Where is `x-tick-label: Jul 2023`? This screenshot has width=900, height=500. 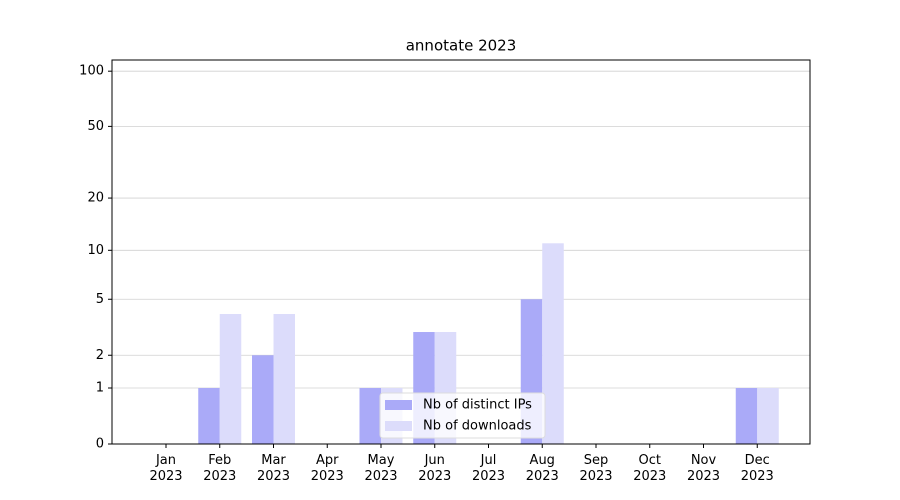
x-tick-label: Jul 2023 is located at coordinates (488, 468).